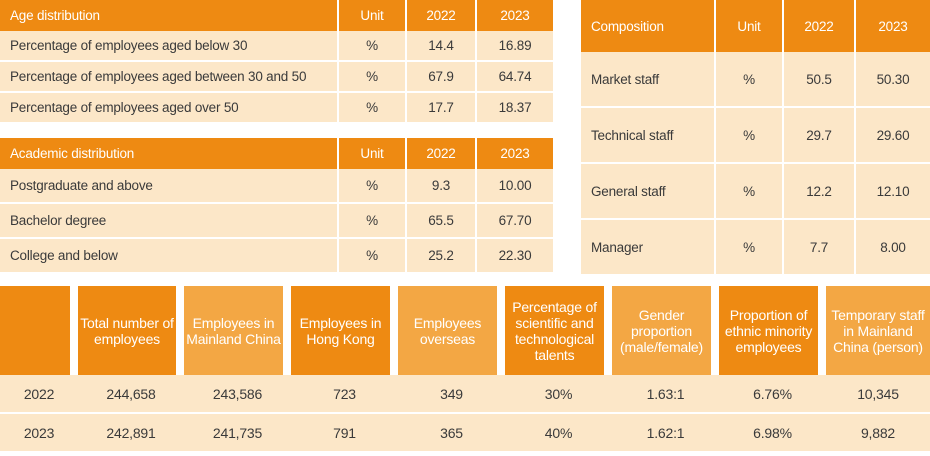 This screenshot has width=930, height=456. I want to click on summary-header-minority: Proportion of ethnic minority employees, so click(772, 330).